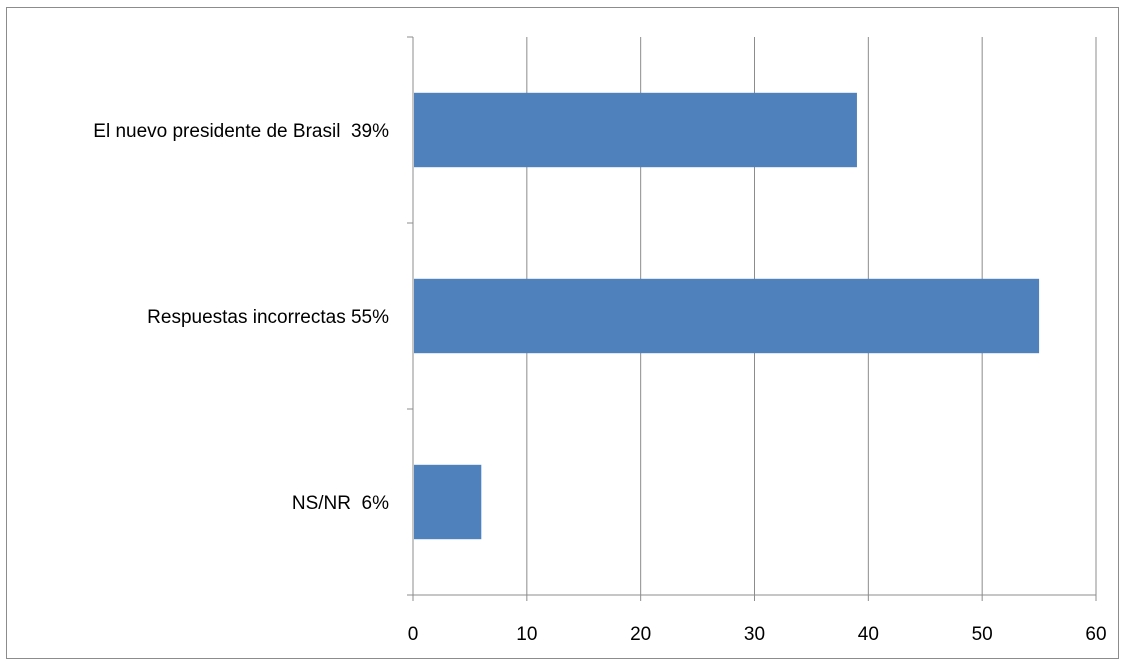 The height and width of the screenshot is (667, 1127). What do you see at coordinates (1095, 634) in the screenshot?
I see `x-tick-label: 60` at bounding box center [1095, 634].